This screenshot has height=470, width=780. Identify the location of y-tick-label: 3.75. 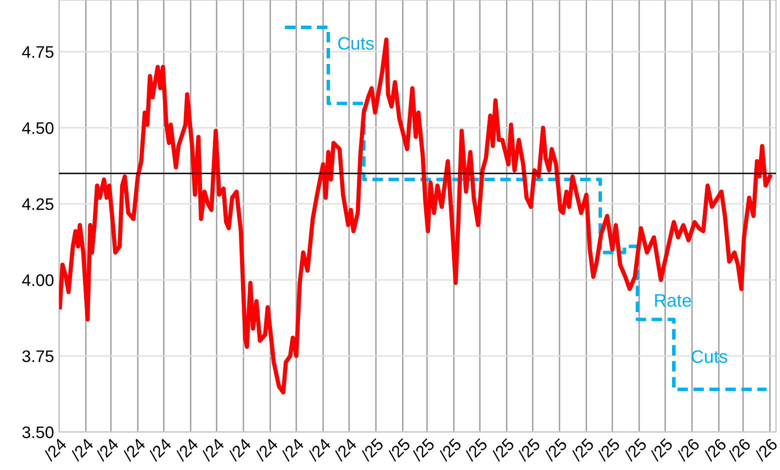
(38, 356).